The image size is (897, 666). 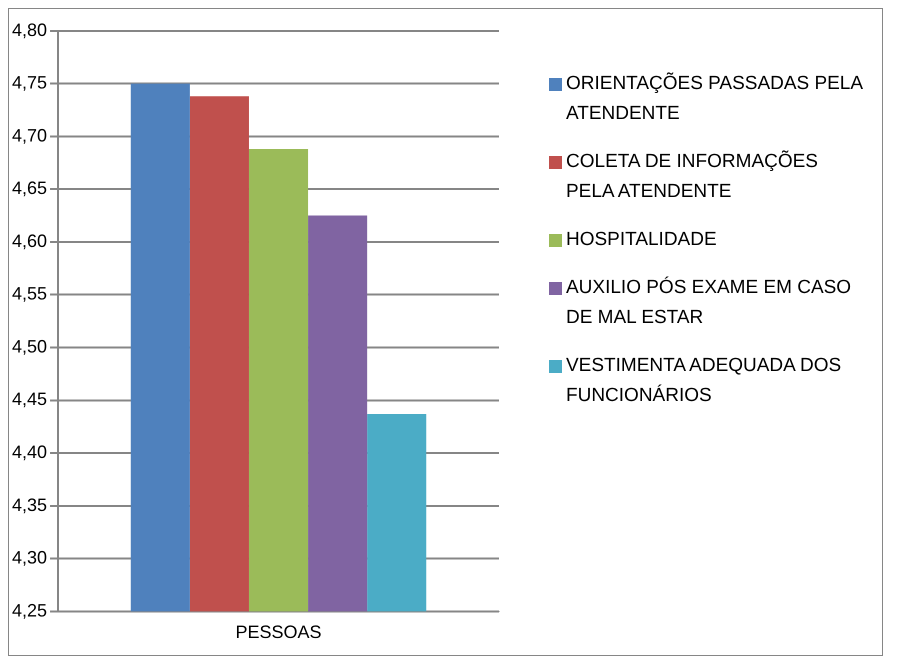 What do you see at coordinates (278, 632) in the screenshot?
I see `x-tick-label: PESSOAS` at bounding box center [278, 632].